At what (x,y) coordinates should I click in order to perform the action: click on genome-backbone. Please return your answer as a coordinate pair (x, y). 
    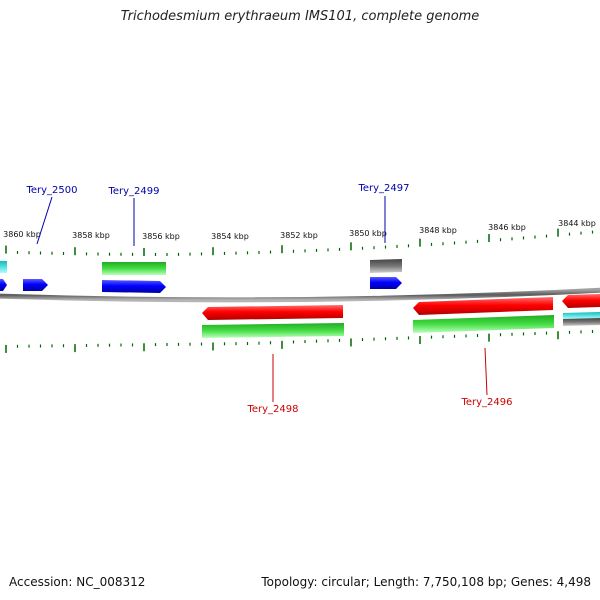
    Looking at the image, I should click on (300, 295).